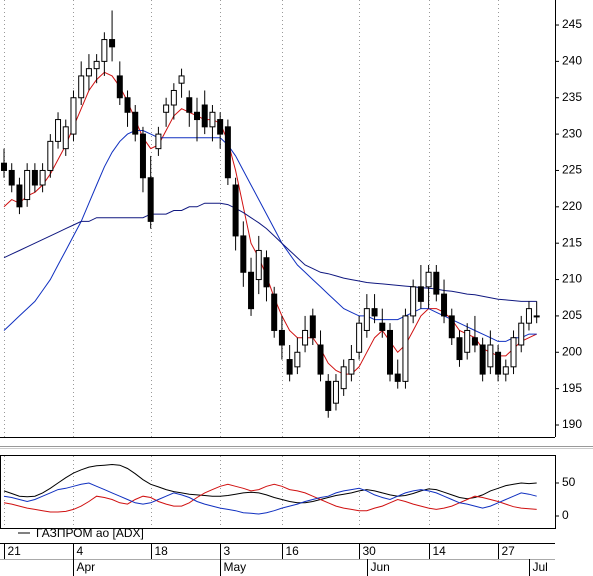 This screenshot has height=576, width=593. Describe the element at coordinates (572, 133) in the screenshot. I see `y-tick-label: 230` at that location.